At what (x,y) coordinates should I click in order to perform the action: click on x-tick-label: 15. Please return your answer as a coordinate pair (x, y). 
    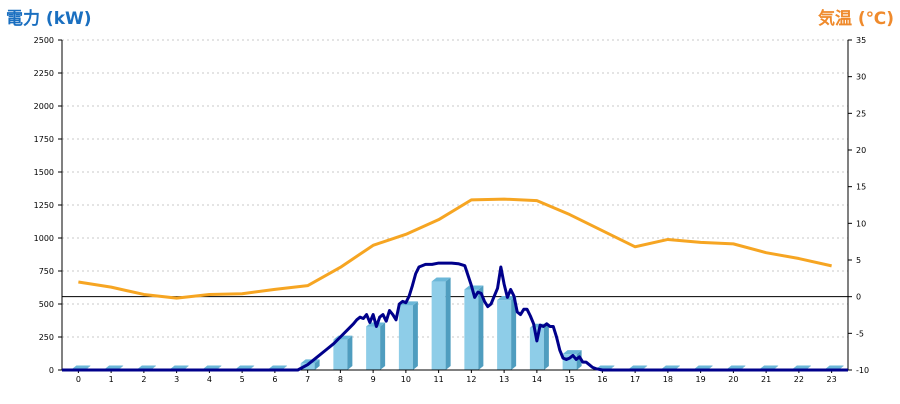
    Looking at the image, I should click on (570, 379).